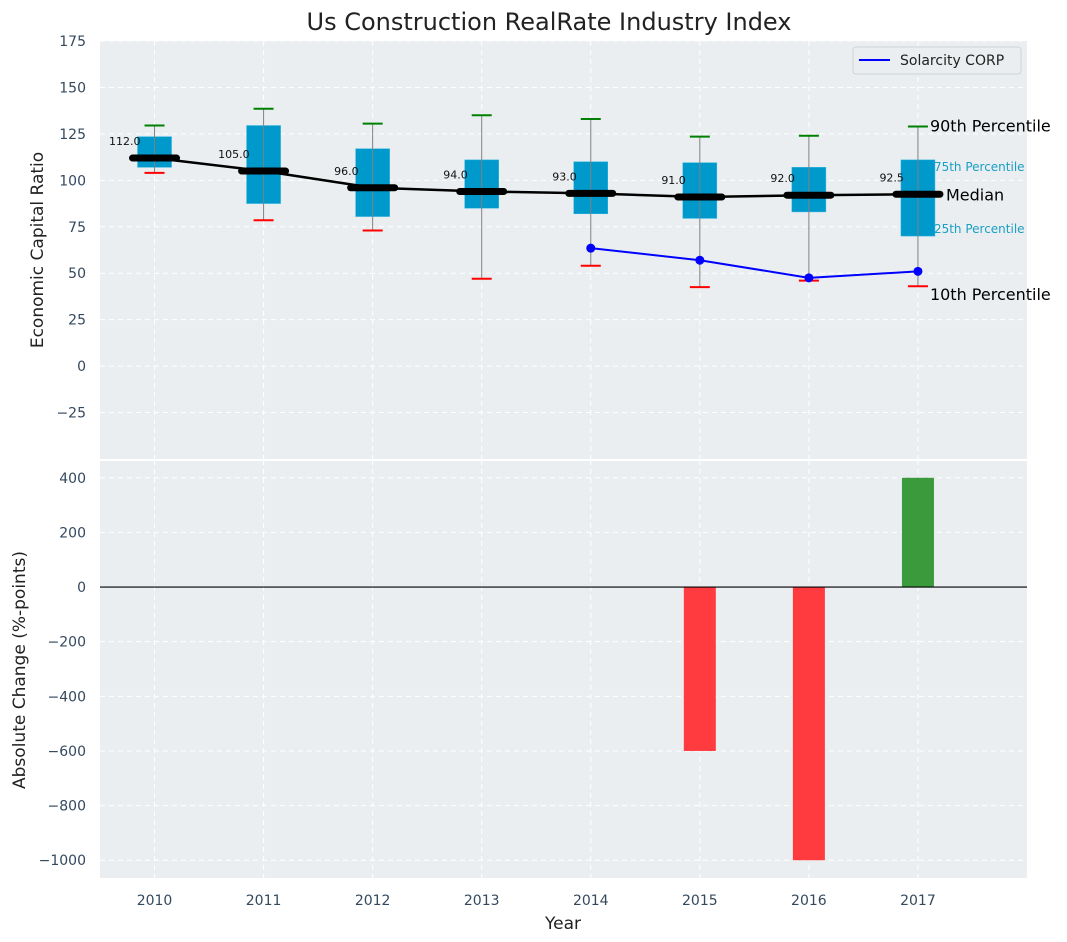 Image resolution: width=1067 pixels, height=942 pixels. What do you see at coordinates (81, 588) in the screenshot?
I see `bottom-y-tick-label: 0` at bounding box center [81, 588].